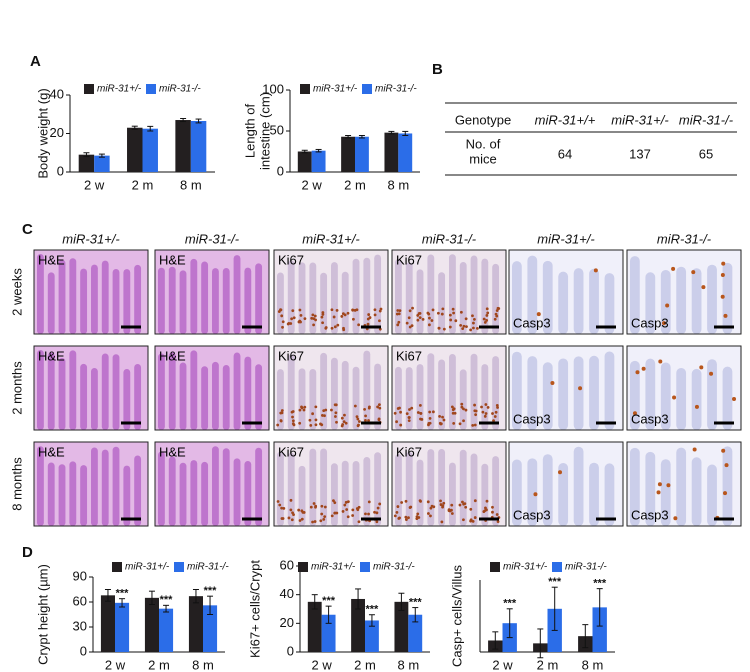 This screenshot has width=750, height=672. Describe the element at coordinates (42, 614) in the screenshot. I see `y-axis-label: Crypt height (µm)` at that location.